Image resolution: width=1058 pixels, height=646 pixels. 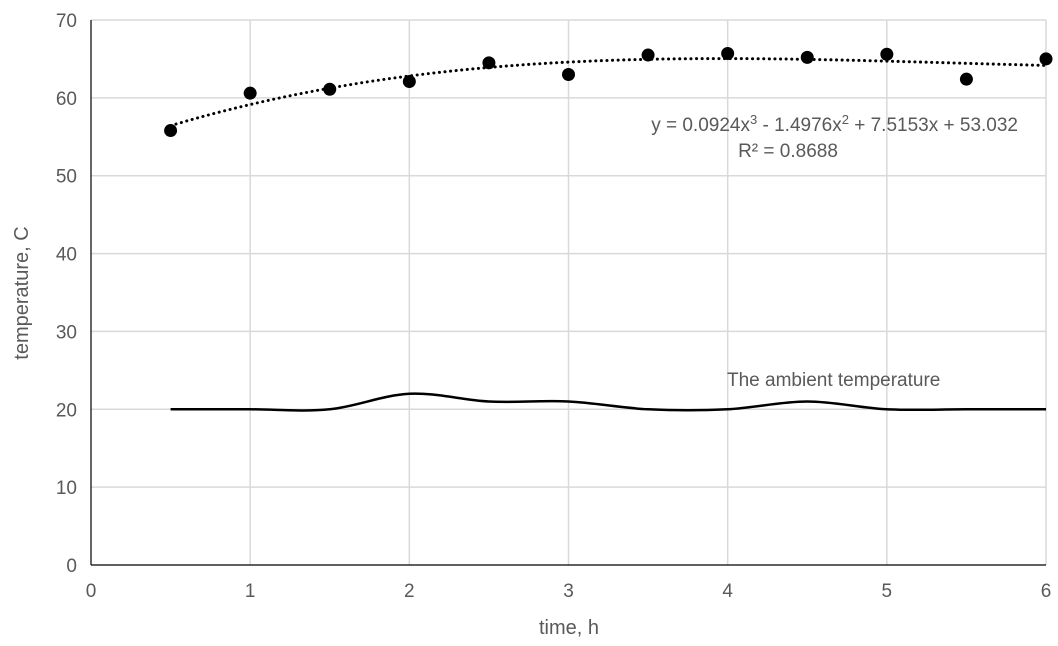 What do you see at coordinates (66, 488) in the screenshot?
I see `y-tick-label: 10` at bounding box center [66, 488].